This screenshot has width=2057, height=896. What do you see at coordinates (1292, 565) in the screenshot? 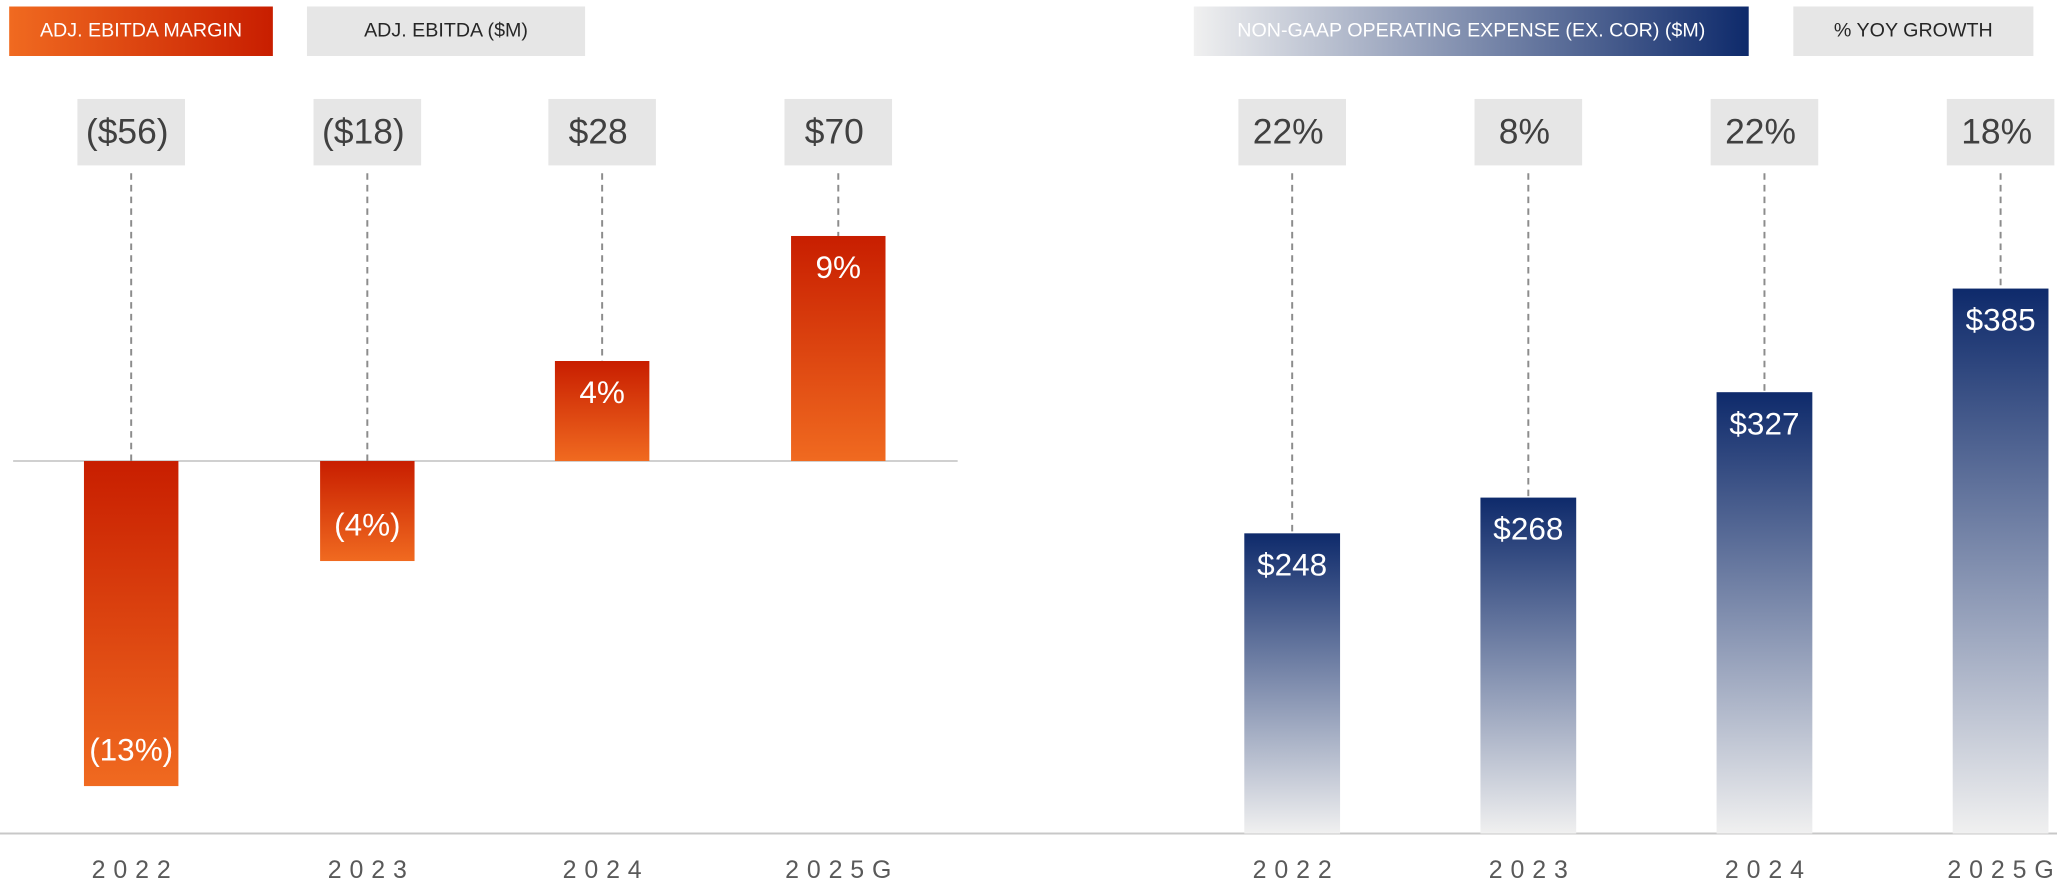
I see `bar-value-label: $248` at bounding box center [1292, 565].